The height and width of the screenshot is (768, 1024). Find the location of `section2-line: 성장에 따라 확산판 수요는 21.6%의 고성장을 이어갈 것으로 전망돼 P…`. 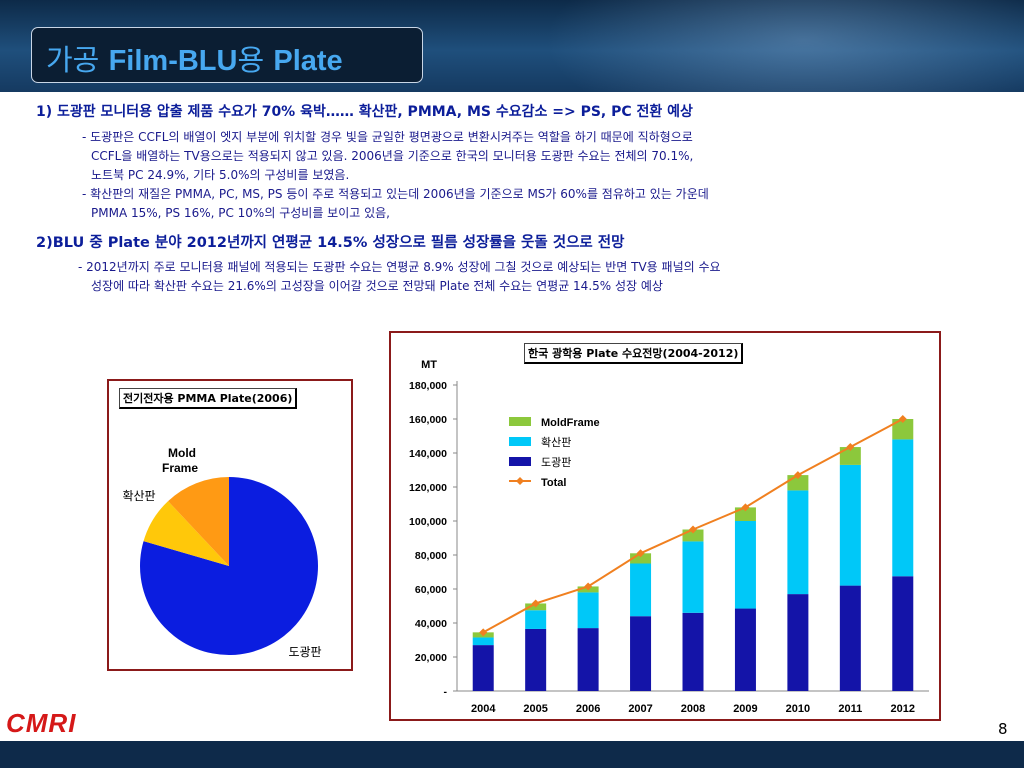

section2-line: 성장에 따라 확산판 수요는 21.6%의 고성장을 이어갈 것으로 전망돼 P… is located at coordinates (377, 286).